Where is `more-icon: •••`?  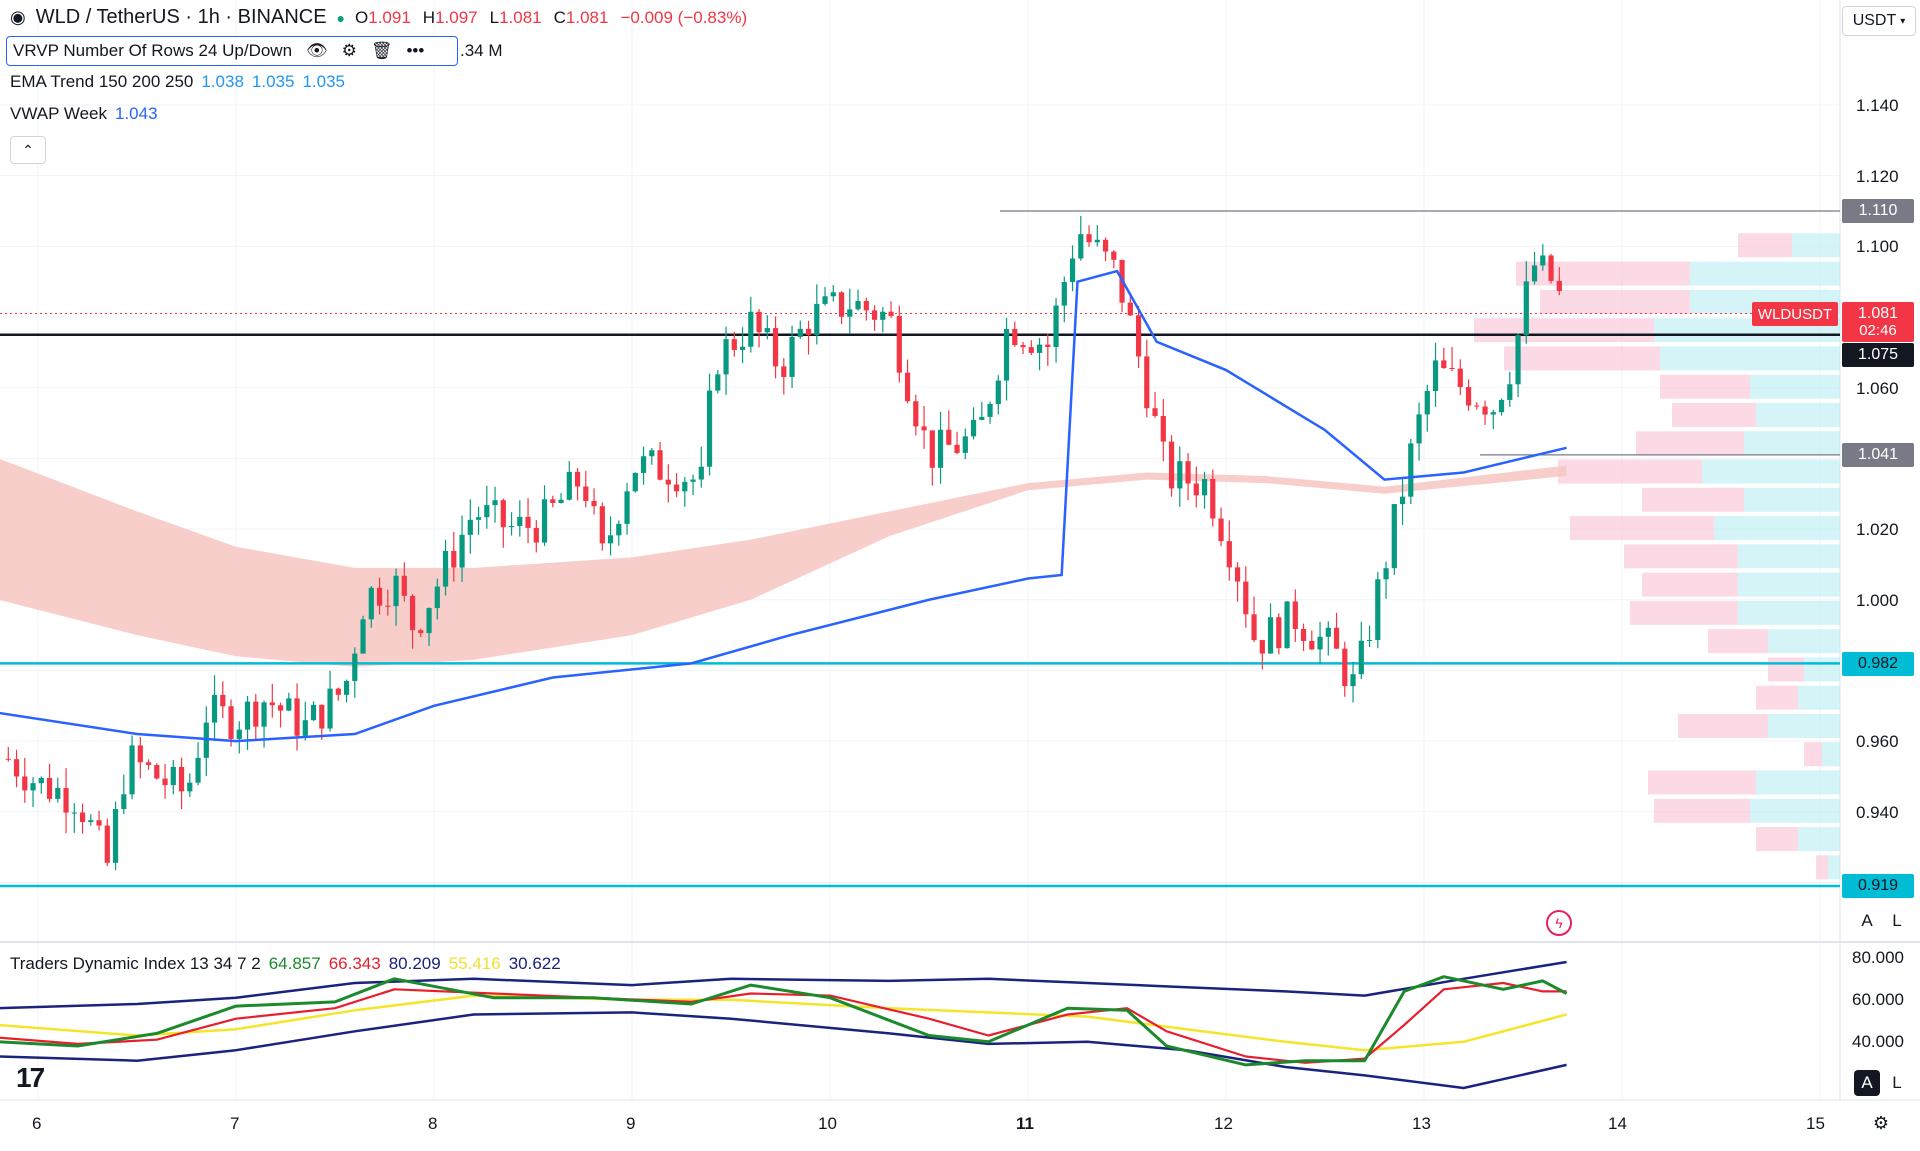
more-icon: ••• is located at coordinates (415, 50).